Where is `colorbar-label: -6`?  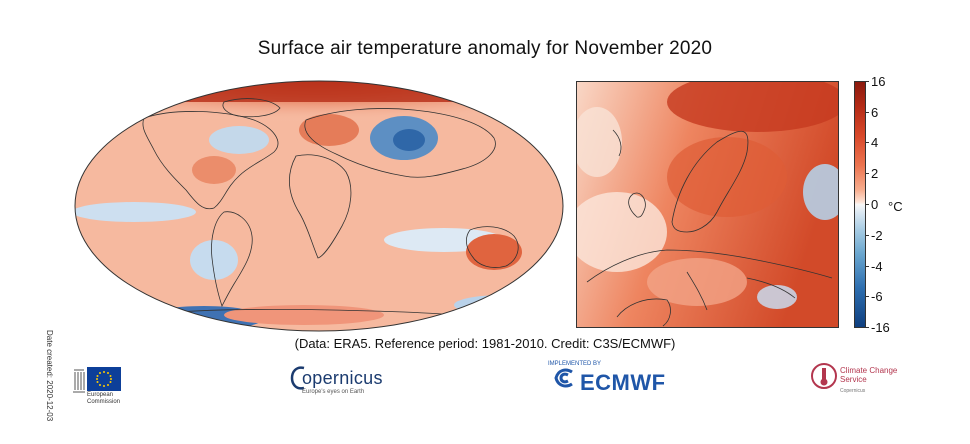
colorbar-label: -6 is located at coordinates (877, 296).